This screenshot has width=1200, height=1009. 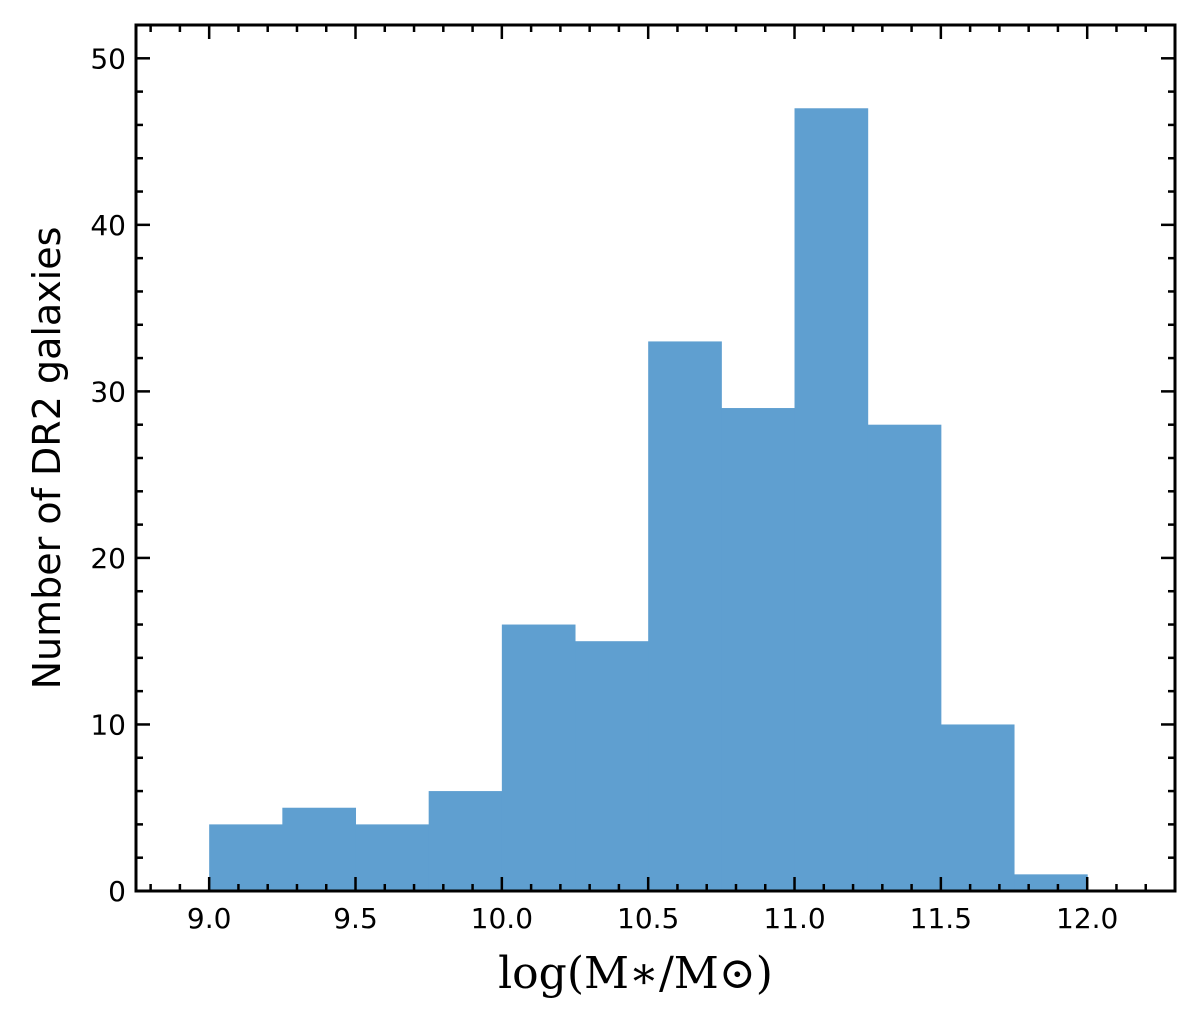 I want to click on x-tick-label: 12.0, so click(x=1087, y=918).